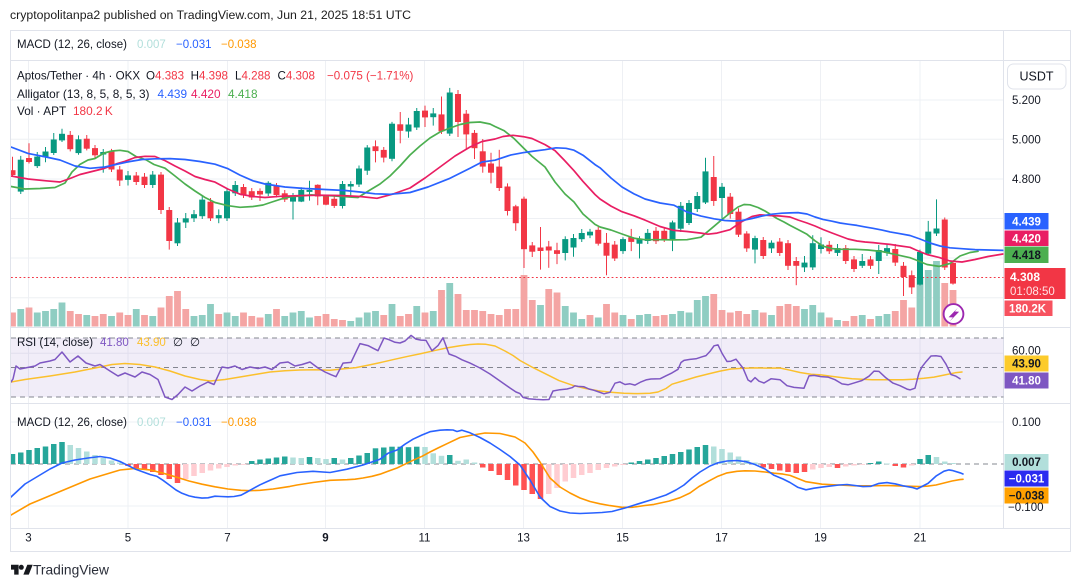  Describe the element at coordinates (1028, 310) in the screenshot. I see `svg-text: 180.2K` at that location.